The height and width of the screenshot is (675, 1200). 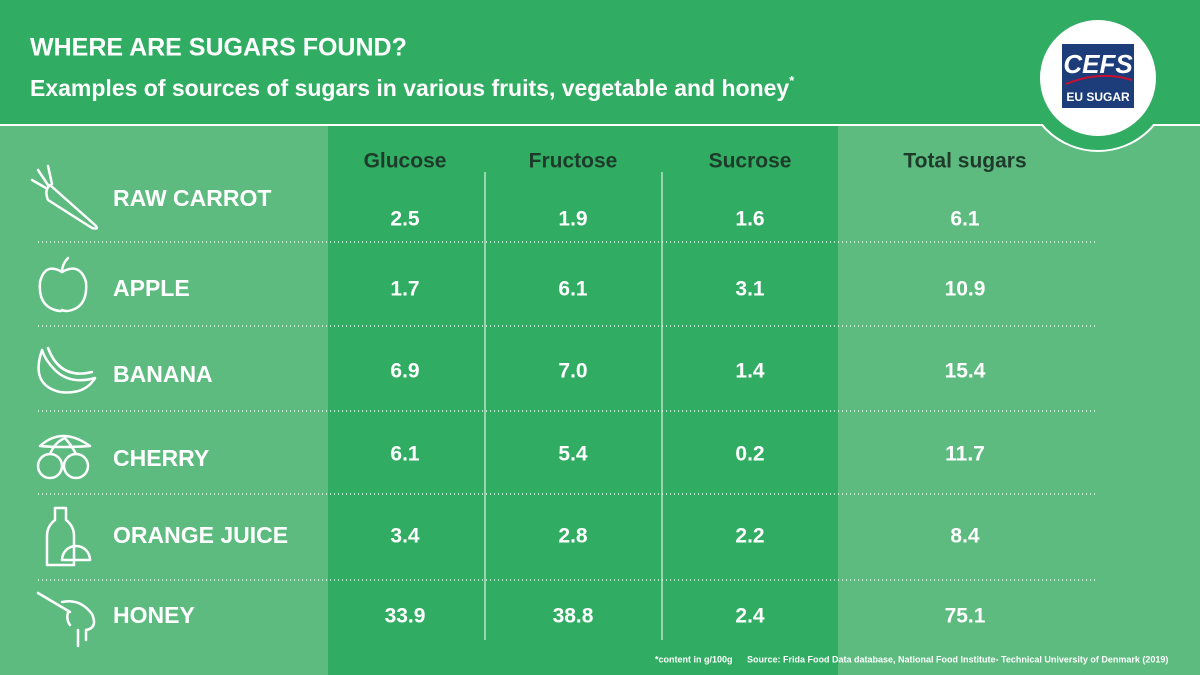 What do you see at coordinates (405, 161) in the screenshot?
I see `column-header: Glucose` at bounding box center [405, 161].